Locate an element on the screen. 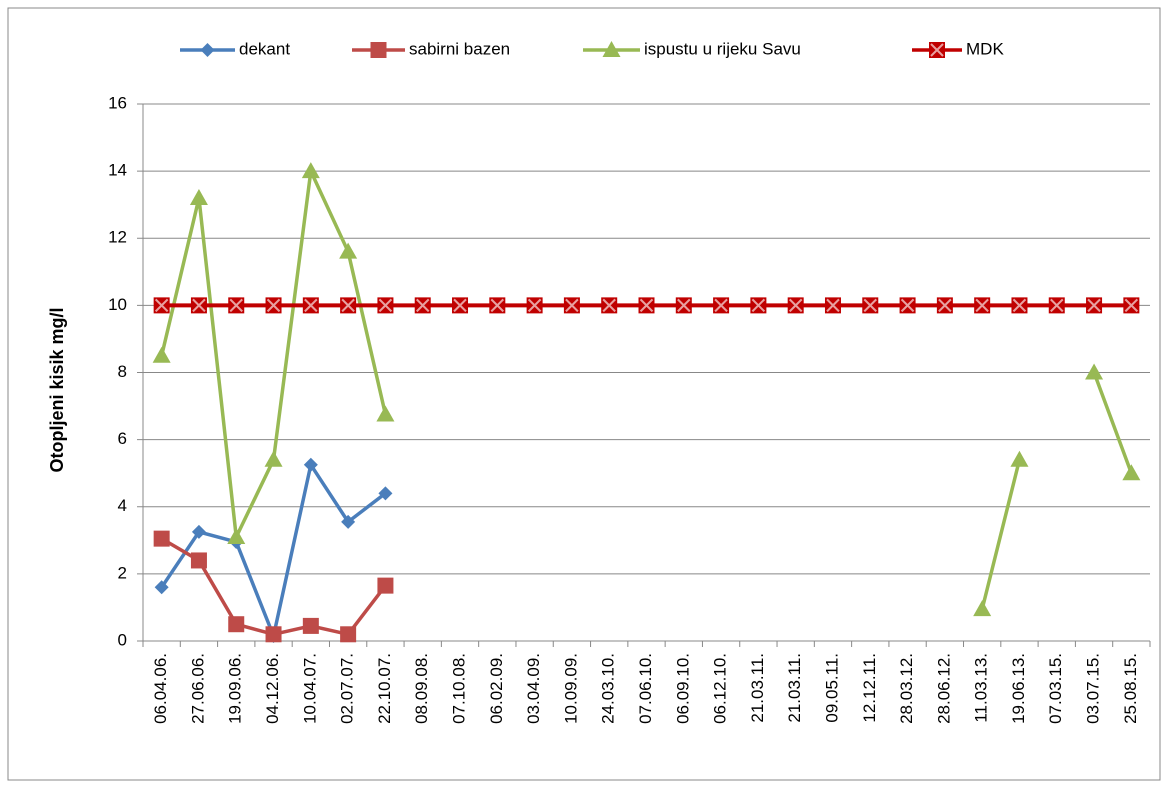 The width and height of the screenshot is (1169, 789). x-tick-label: 22.10.07. is located at coordinates (384, 688).